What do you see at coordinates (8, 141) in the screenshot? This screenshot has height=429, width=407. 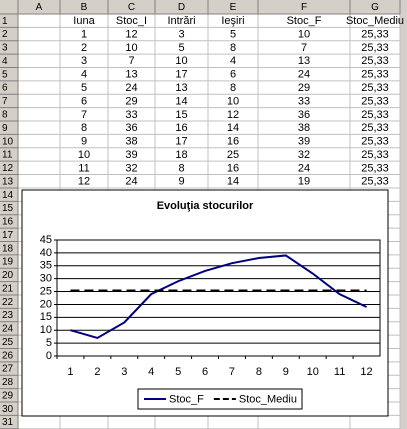 I see `row-number: 10` at bounding box center [8, 141].